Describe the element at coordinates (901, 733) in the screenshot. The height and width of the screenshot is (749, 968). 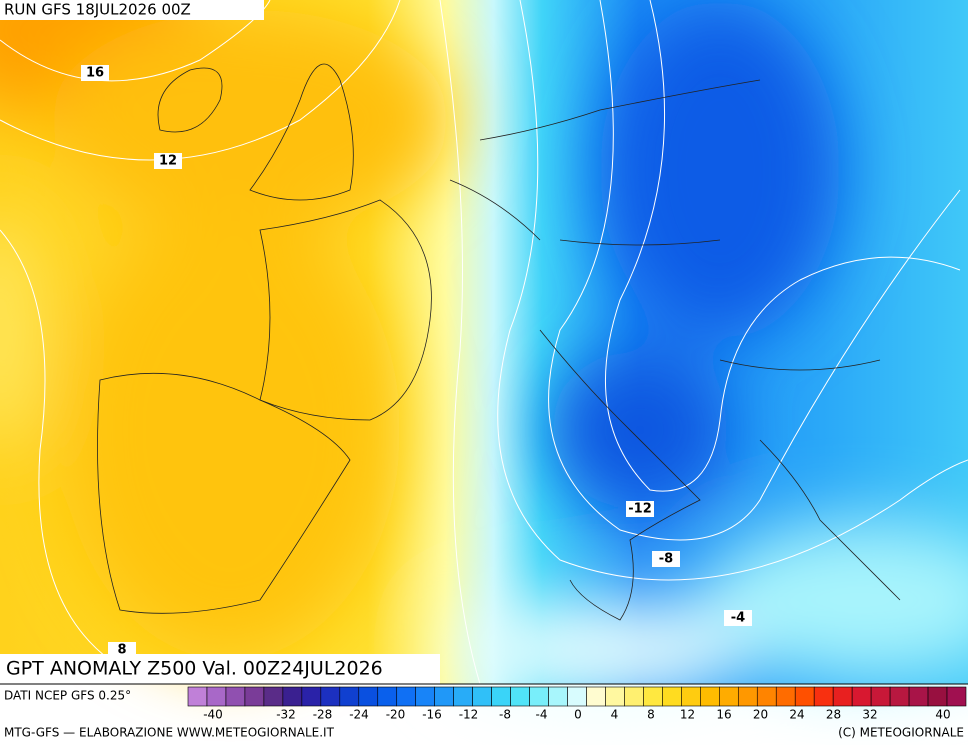
I see `copyright-note: (C) METEOGIORNALE` at that location.